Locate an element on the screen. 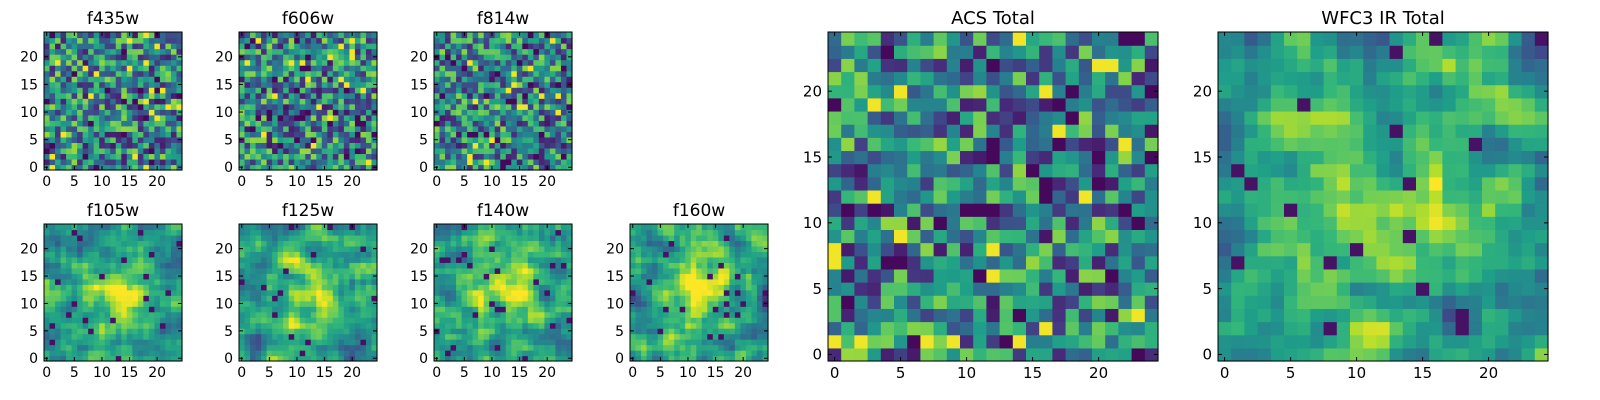 This screenshot has height=400, width=1600. axes-frame is located at coordinates (503, 101).